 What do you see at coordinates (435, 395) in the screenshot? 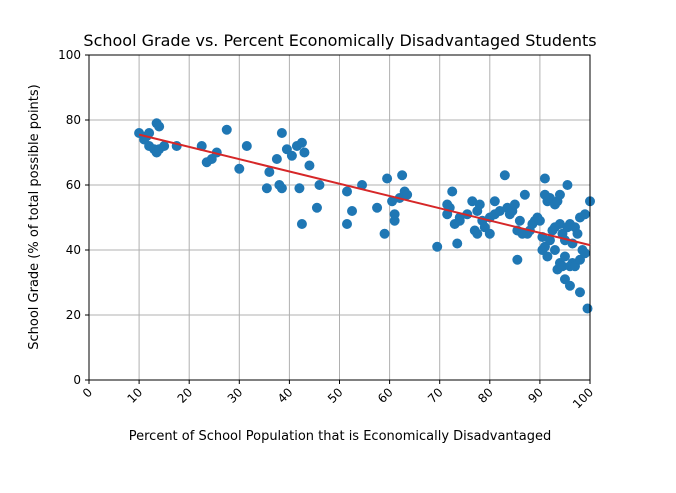
I see `x-tick-label: 70` at bounding box center [435, 395].